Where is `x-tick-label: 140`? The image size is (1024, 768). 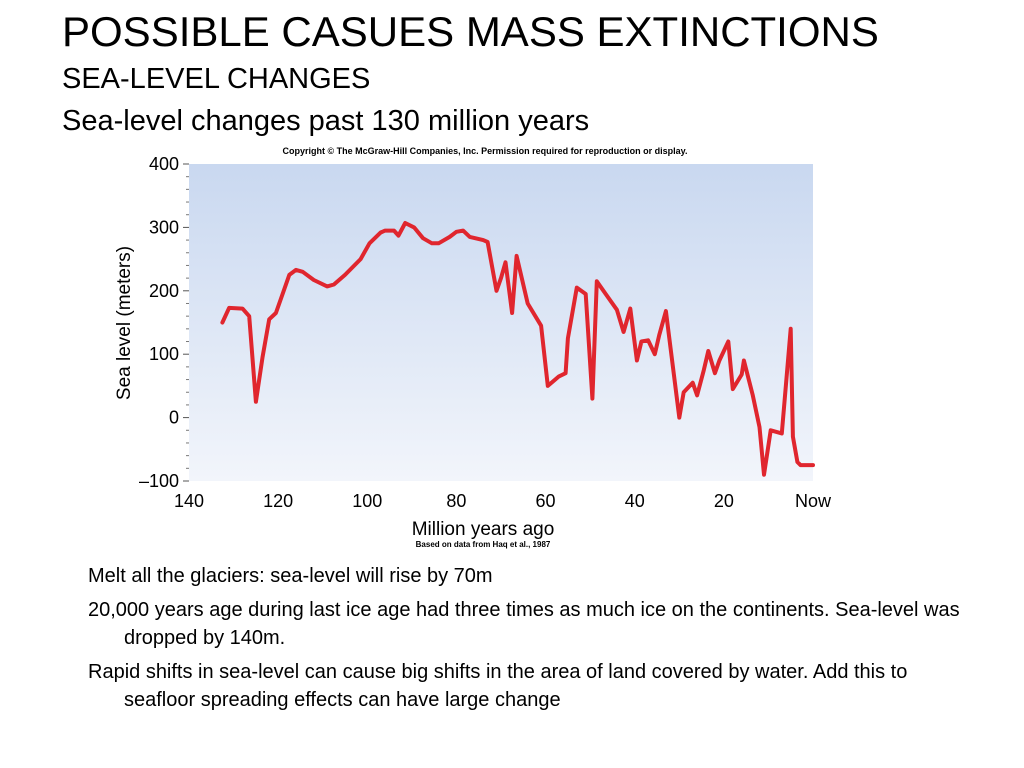 x-tick-label: 140 is located at coordinates (189, 501).